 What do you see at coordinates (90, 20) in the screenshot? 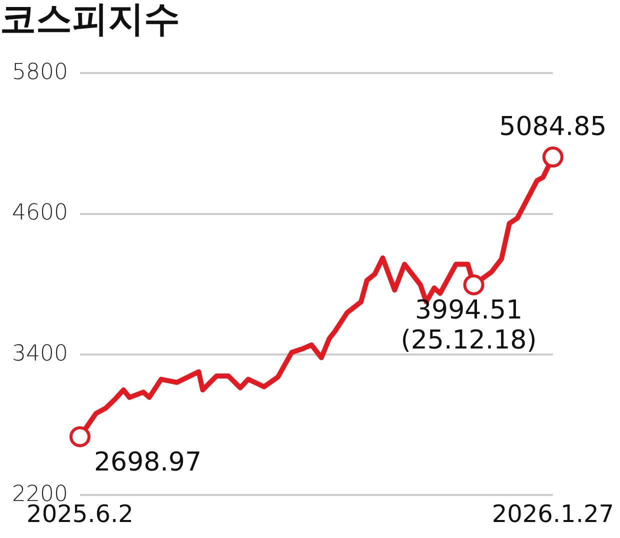
I see `chart-title: 코스피지수` at bounding box center [90, 20].